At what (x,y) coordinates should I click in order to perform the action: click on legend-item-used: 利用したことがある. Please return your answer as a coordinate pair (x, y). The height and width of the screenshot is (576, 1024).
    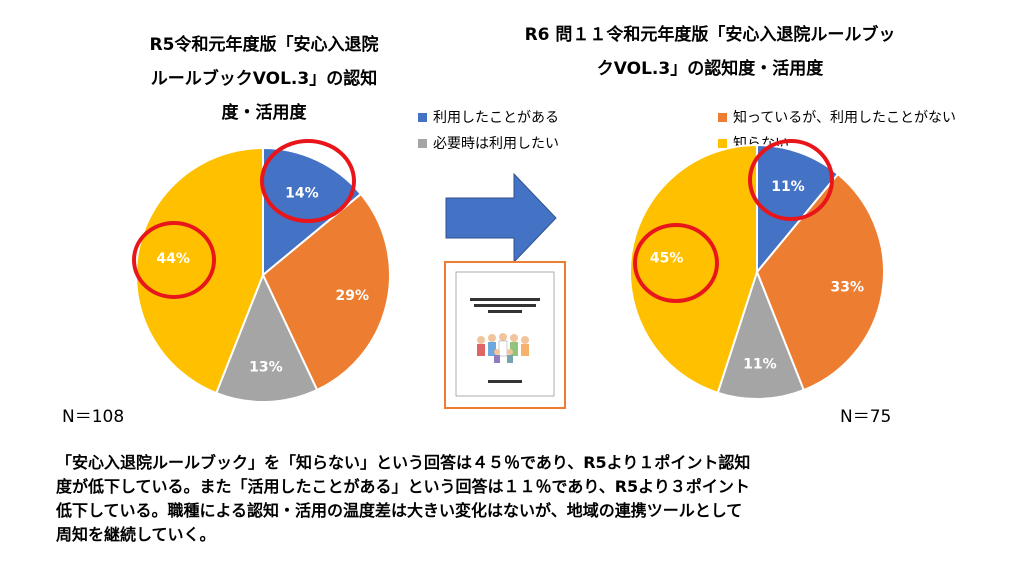
    Looking at the image, I should click on (488, 117).